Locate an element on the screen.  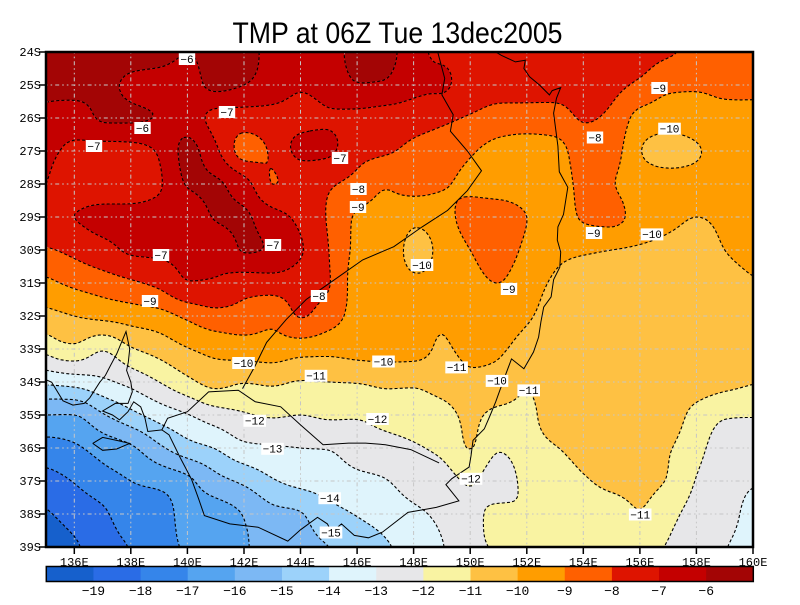
svg-text: 33S is located at coordinates (30, 350).